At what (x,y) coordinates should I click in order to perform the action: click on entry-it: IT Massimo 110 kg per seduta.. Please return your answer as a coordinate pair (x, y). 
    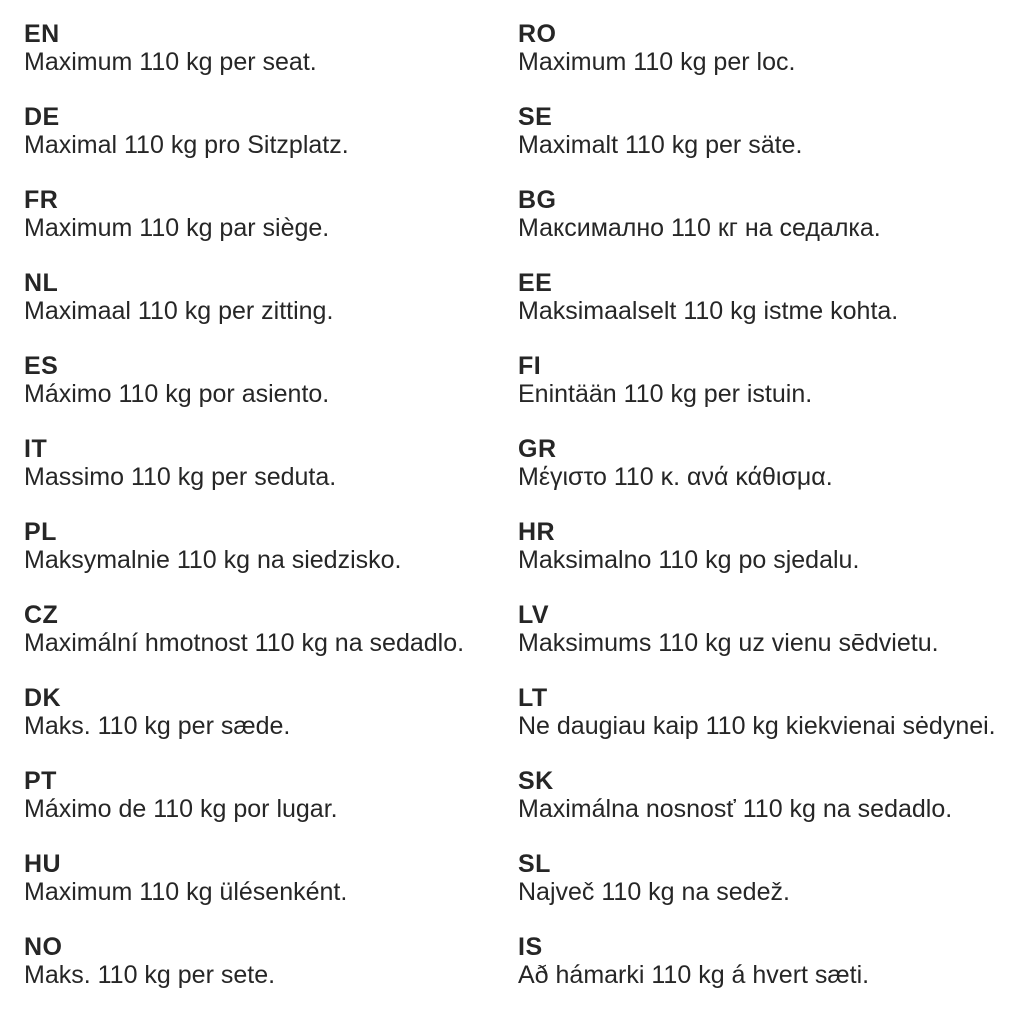
    Looking at the image, I should click on (259, 463).